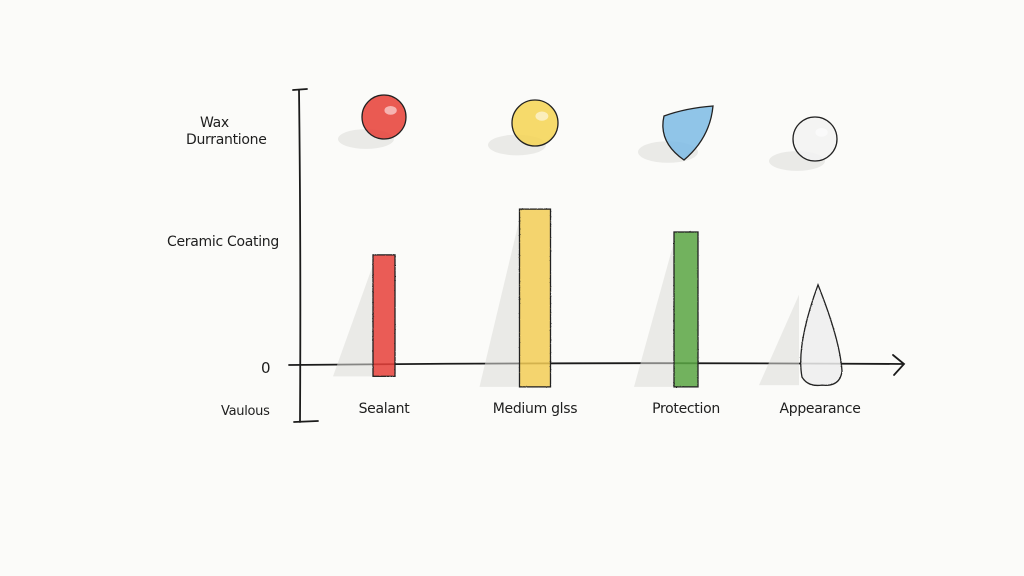 The image size is (1024, 576). What do you see at coordinates (535, 298) in the screenshot?
I see `bar-medium-glss` at bounding box center [535, 298].